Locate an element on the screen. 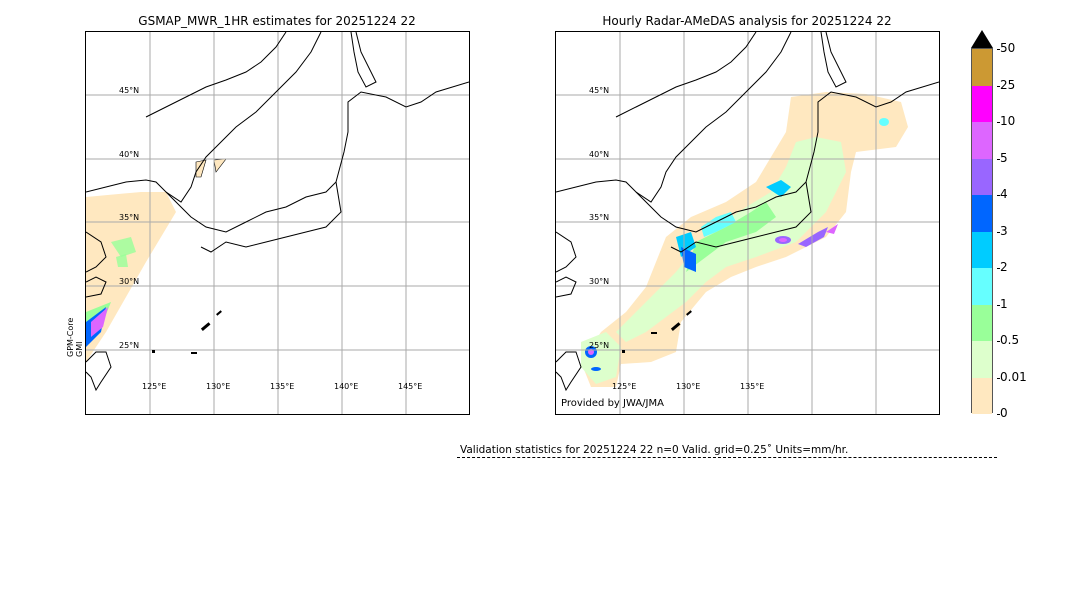 The height and width of the screenshot is (612, 1080). lon-label-145: 145°E is located at coordinates (410, 386).